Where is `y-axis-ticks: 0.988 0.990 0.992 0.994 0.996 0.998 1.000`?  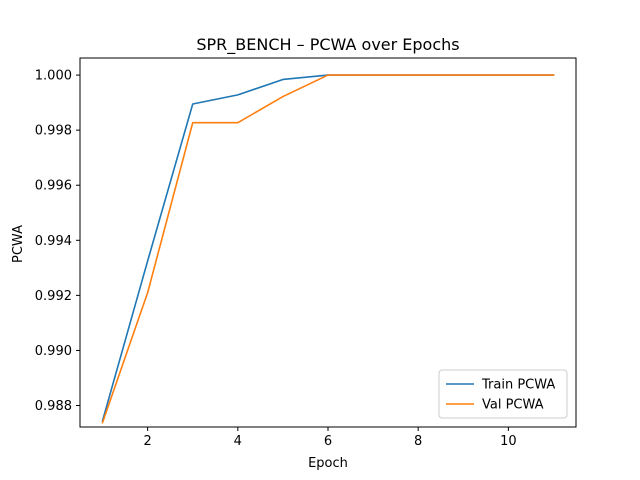 y-axis-ticks: 0.988 0.990 0.992 0.994 0.996 0.998 1.000 is located at coordinates (57, 241).